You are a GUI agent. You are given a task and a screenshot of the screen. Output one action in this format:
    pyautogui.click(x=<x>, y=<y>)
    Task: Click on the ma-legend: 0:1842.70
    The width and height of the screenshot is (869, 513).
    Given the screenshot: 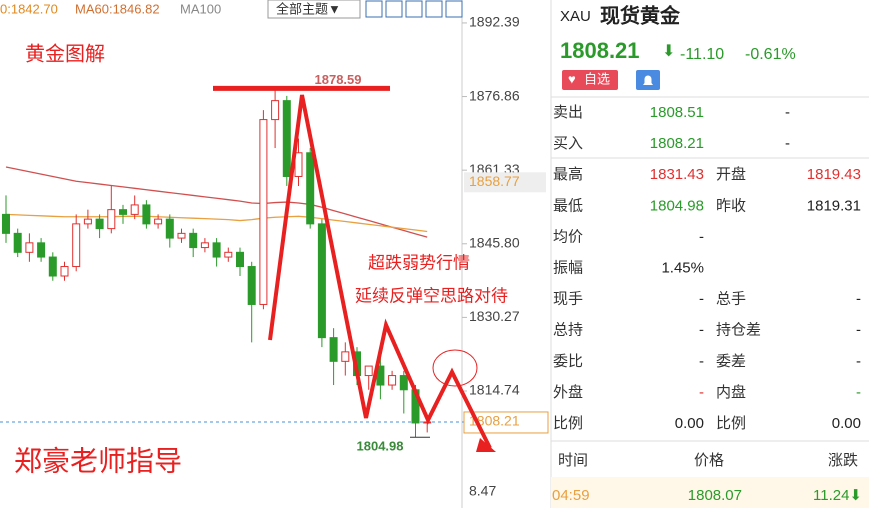 What is the action you would take?
    pyautogui.click(x=29, y=8)
    